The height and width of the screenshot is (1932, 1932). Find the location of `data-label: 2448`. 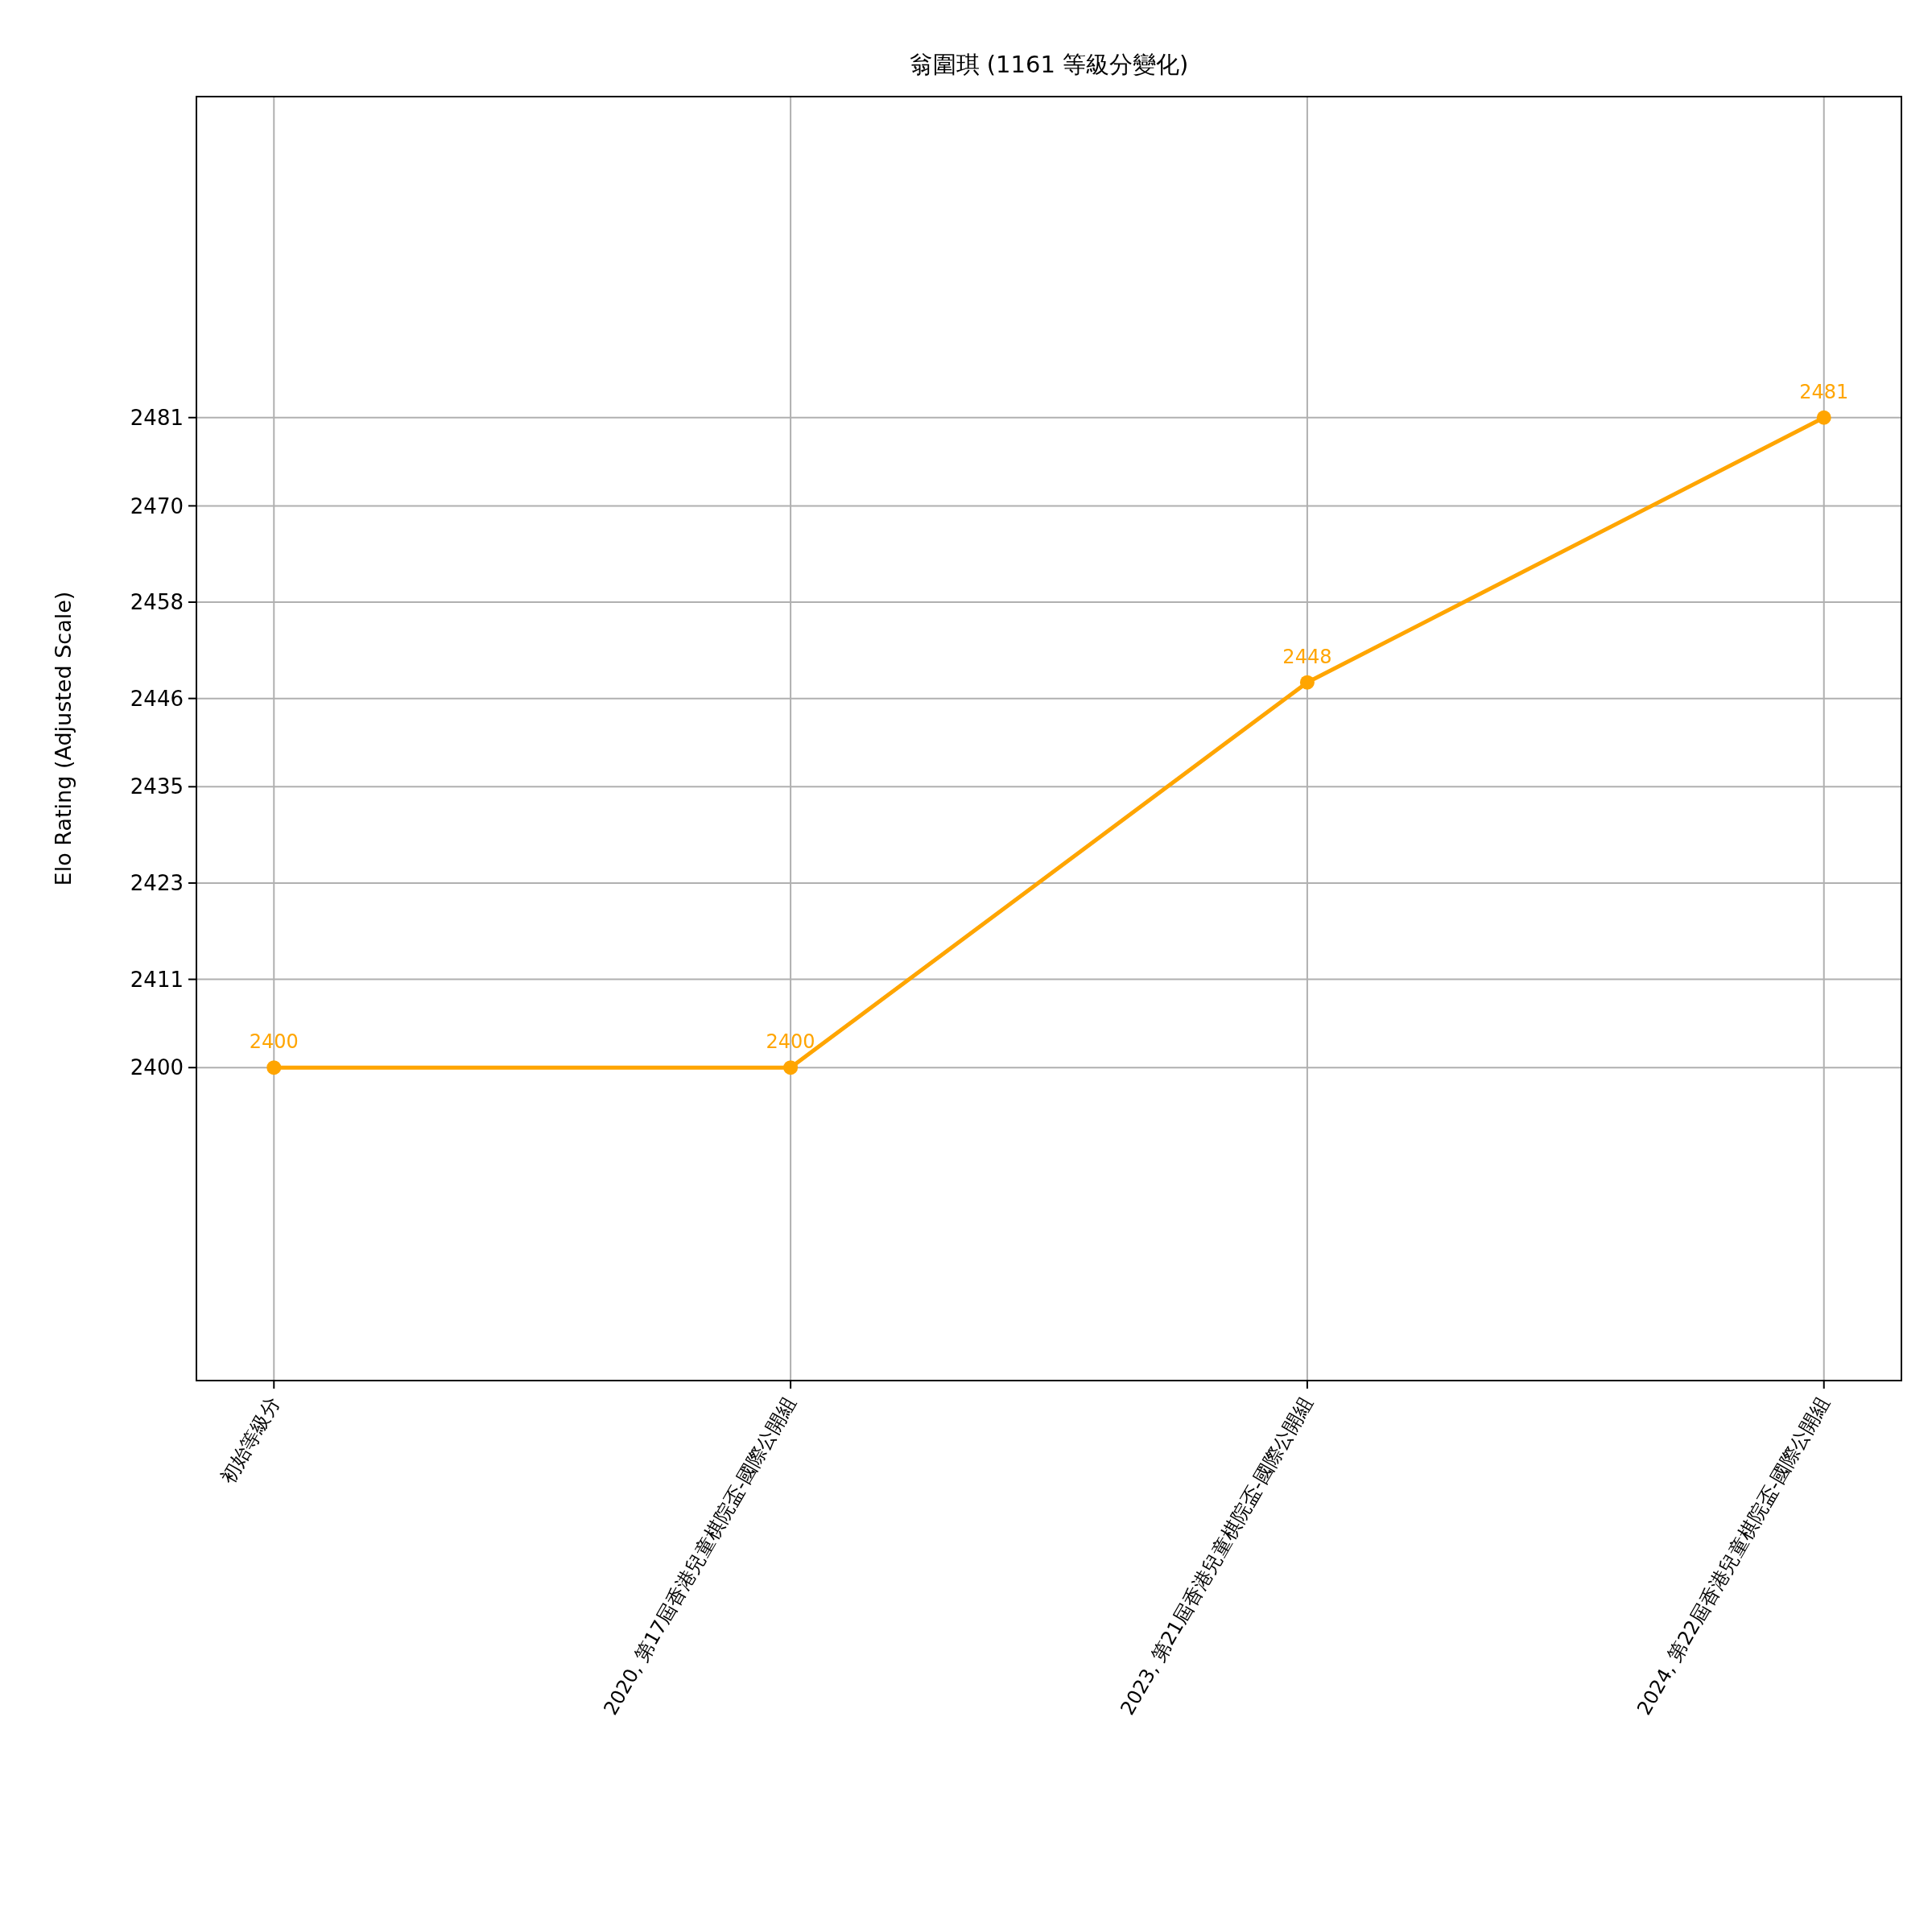

data-label: 2448 is located at coordinates (1307, 656).